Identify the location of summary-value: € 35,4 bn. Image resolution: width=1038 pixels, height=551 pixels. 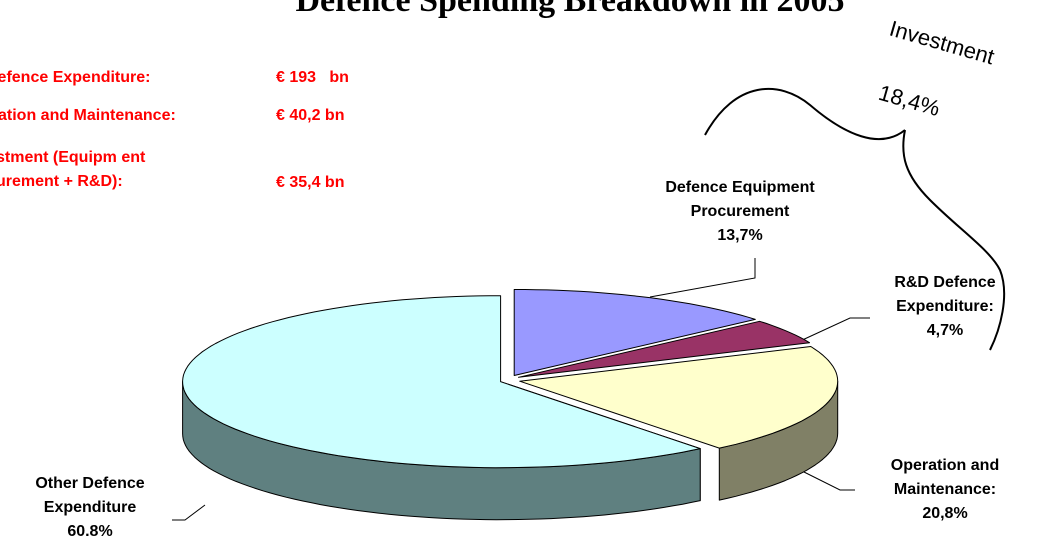
(310, 182).